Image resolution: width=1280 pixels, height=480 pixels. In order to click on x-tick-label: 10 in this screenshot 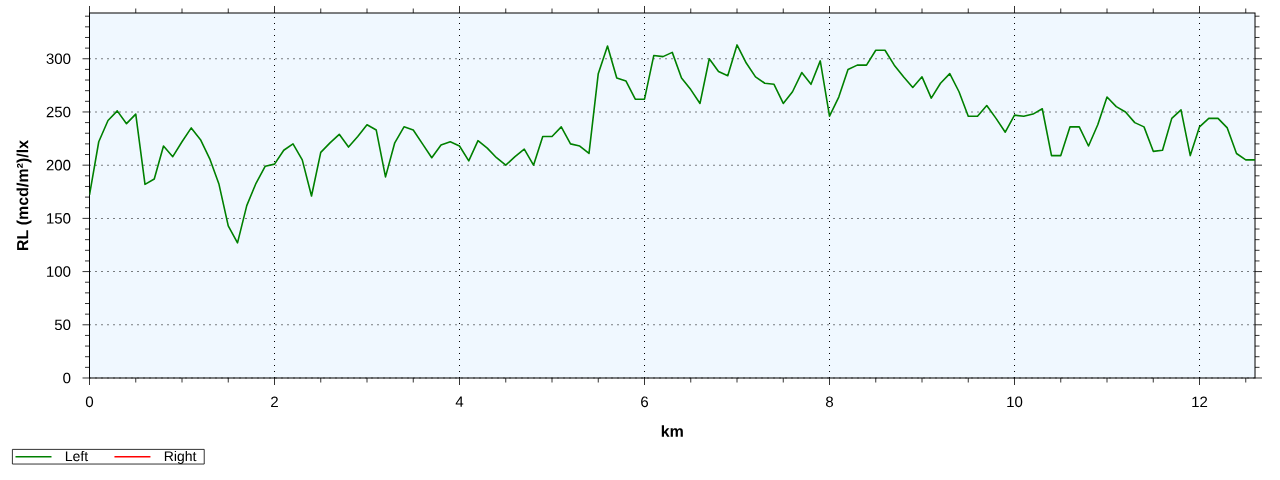, I will do `click(1015, 402)`.